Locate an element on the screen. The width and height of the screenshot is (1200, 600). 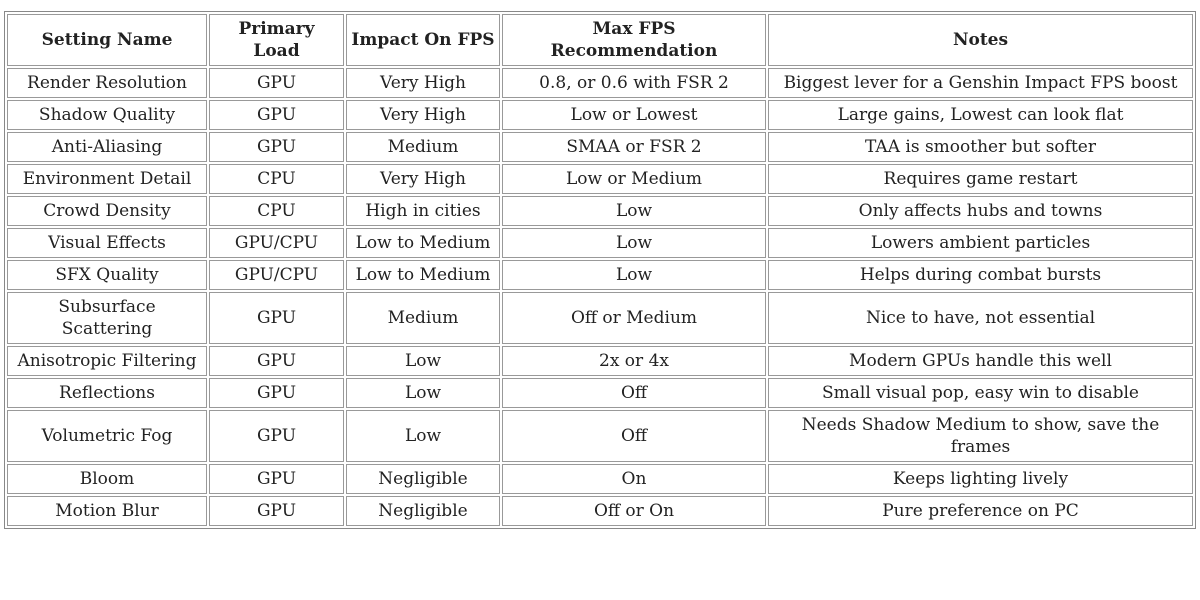
table-cell: Lowers ambient particles is located at coordinates (980, 243).